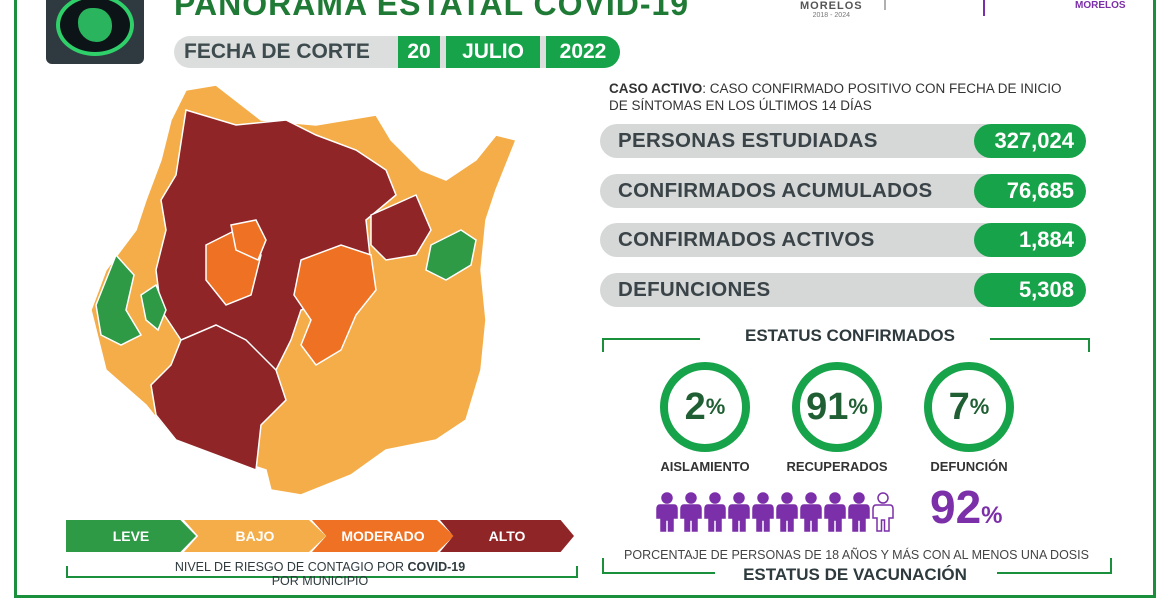 The width and height of the screenshot is (1170, 600). What do you see at coordinates (95, 28) in the screenshot?
I see `state-map-icon` at bounding box center [95, 28].